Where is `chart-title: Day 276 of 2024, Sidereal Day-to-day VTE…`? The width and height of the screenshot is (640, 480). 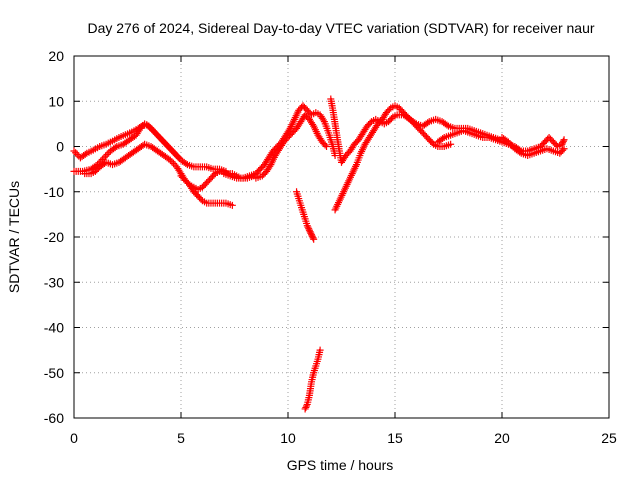
chart-title: Day 276 of 2024, Sidereal Day-to-day VTE… is located at coordinates (340, 28).